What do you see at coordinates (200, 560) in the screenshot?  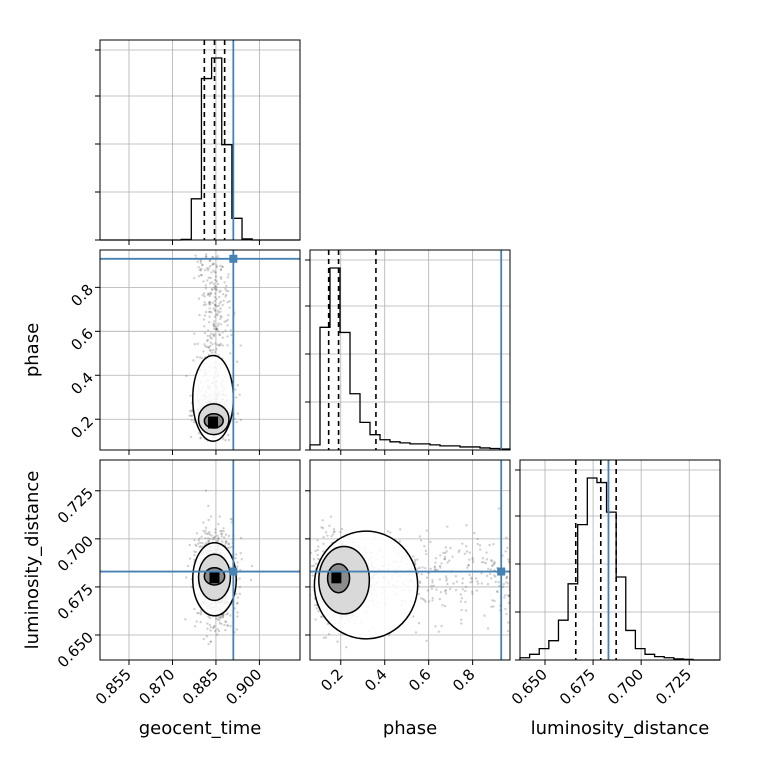 I see `panel-geocent_time-vs-luminosity_distance-content` at bounding box center [200, 560].